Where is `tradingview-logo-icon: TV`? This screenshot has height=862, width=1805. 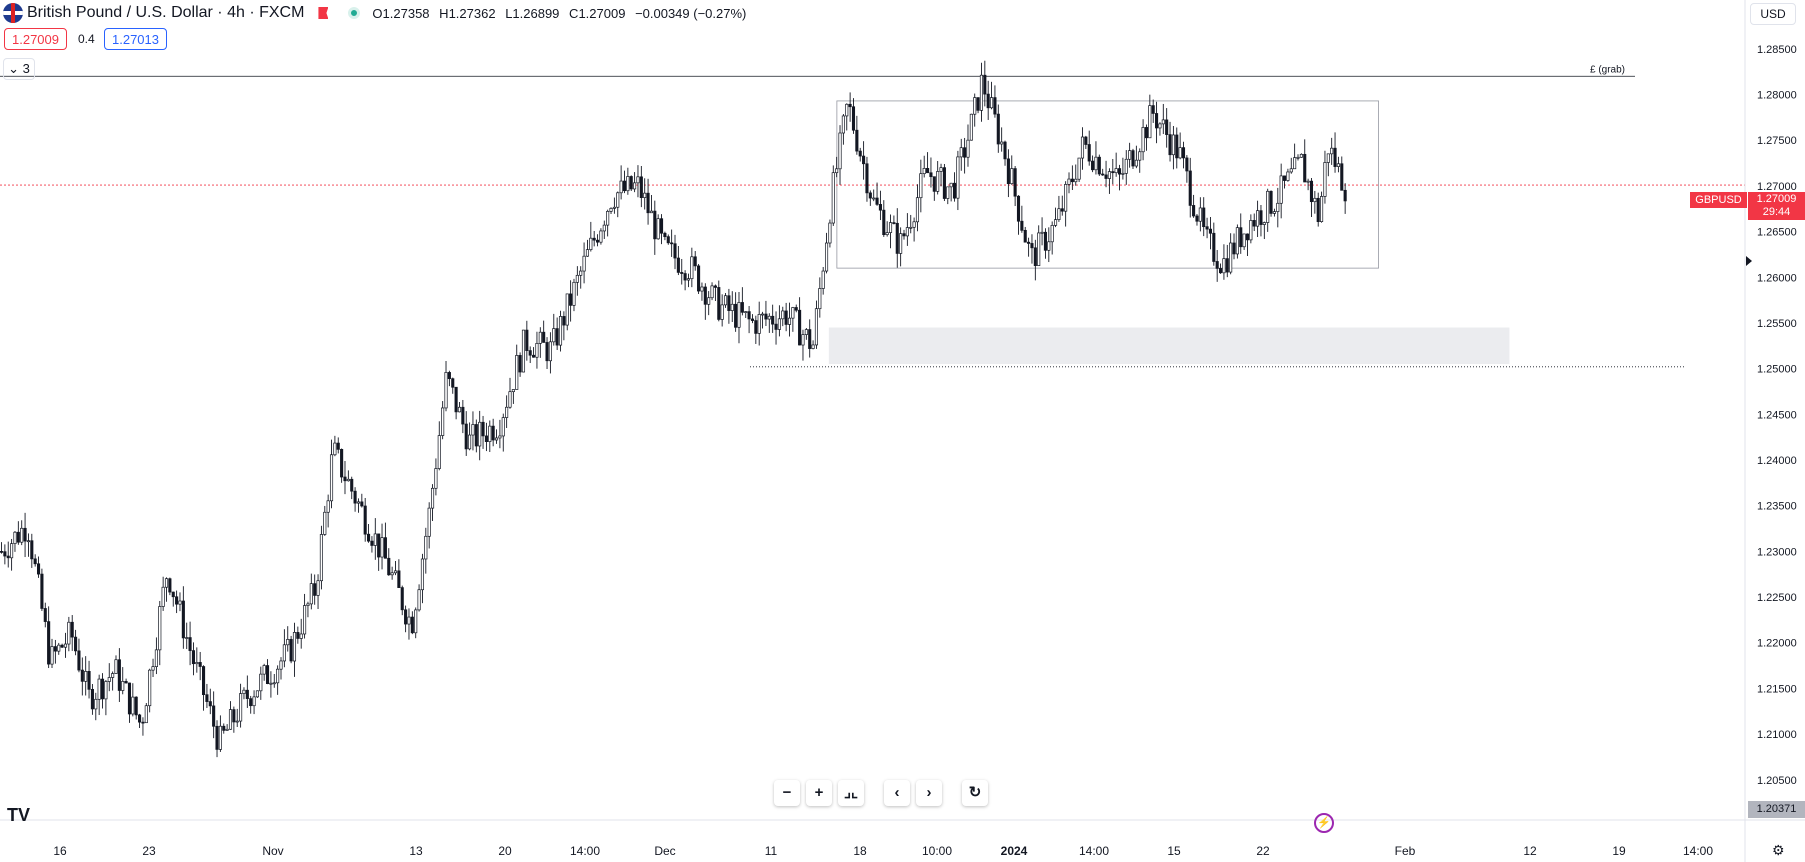
tradingview-logo-icon: TV is located at coordinates (19, 815).